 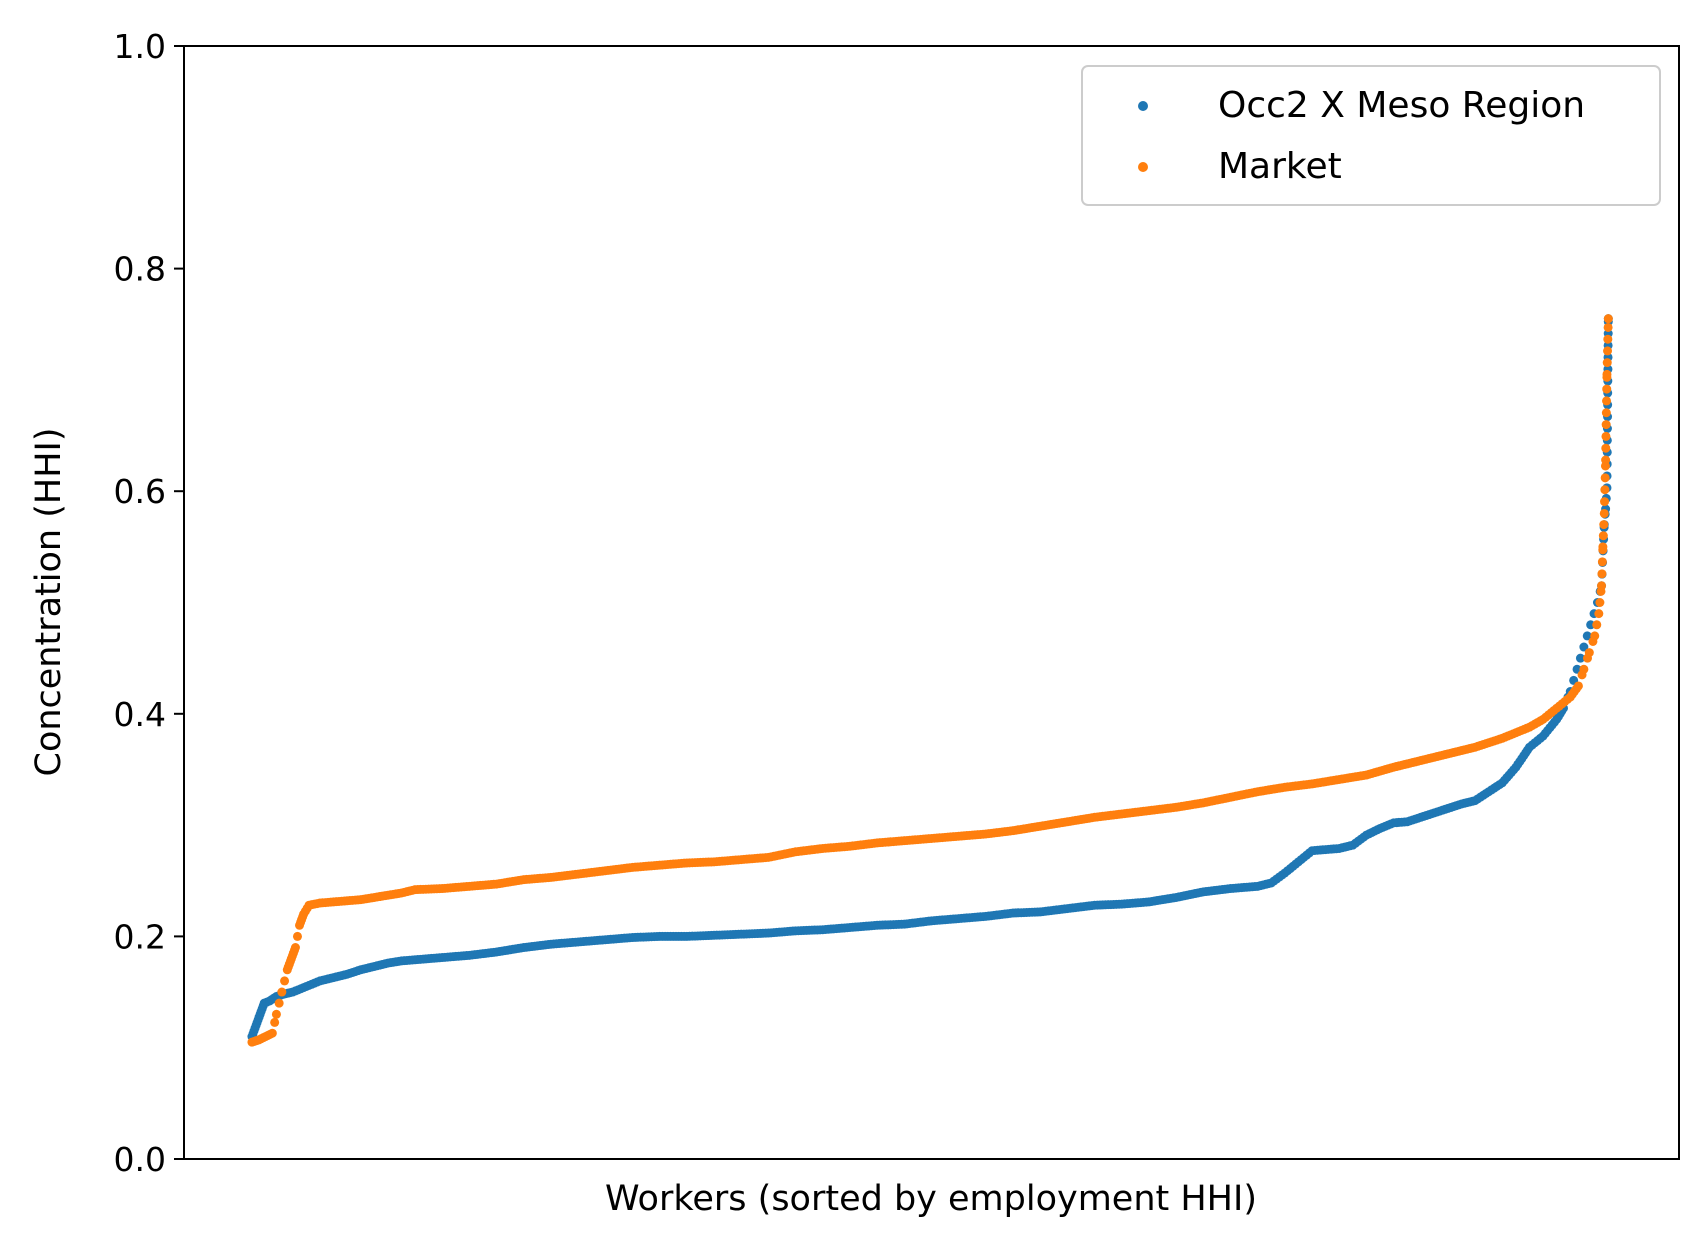 What do you see at coordinates (1280, 166) in the screenshot?
I see `legend-label-market: Market` at bounding box center [1280, 166].